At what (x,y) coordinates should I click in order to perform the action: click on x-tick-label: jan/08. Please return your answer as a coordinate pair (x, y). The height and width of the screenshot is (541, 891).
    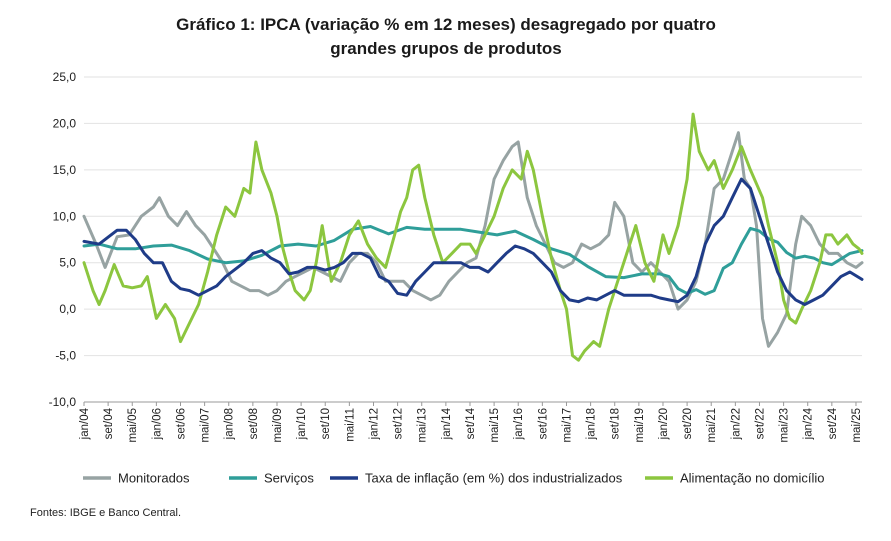
    Looking at the image, I should click on (230, 424).